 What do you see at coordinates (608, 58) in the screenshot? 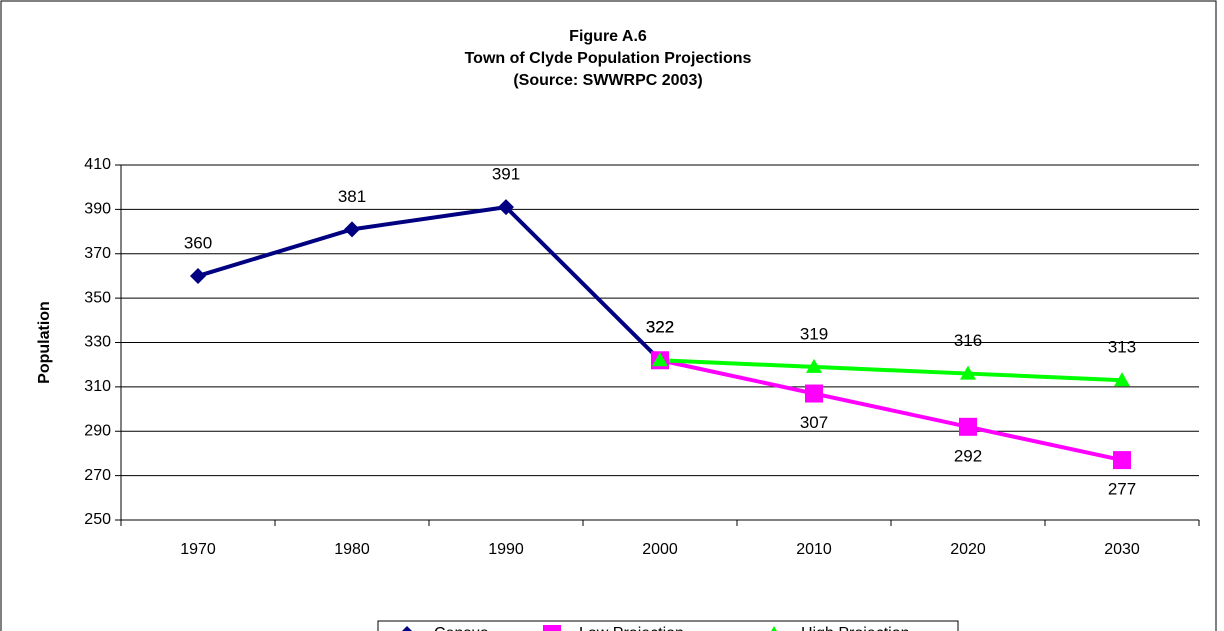
I see `chart-title: Town of Clyde Population Projections` at bounding box center [608, 58].